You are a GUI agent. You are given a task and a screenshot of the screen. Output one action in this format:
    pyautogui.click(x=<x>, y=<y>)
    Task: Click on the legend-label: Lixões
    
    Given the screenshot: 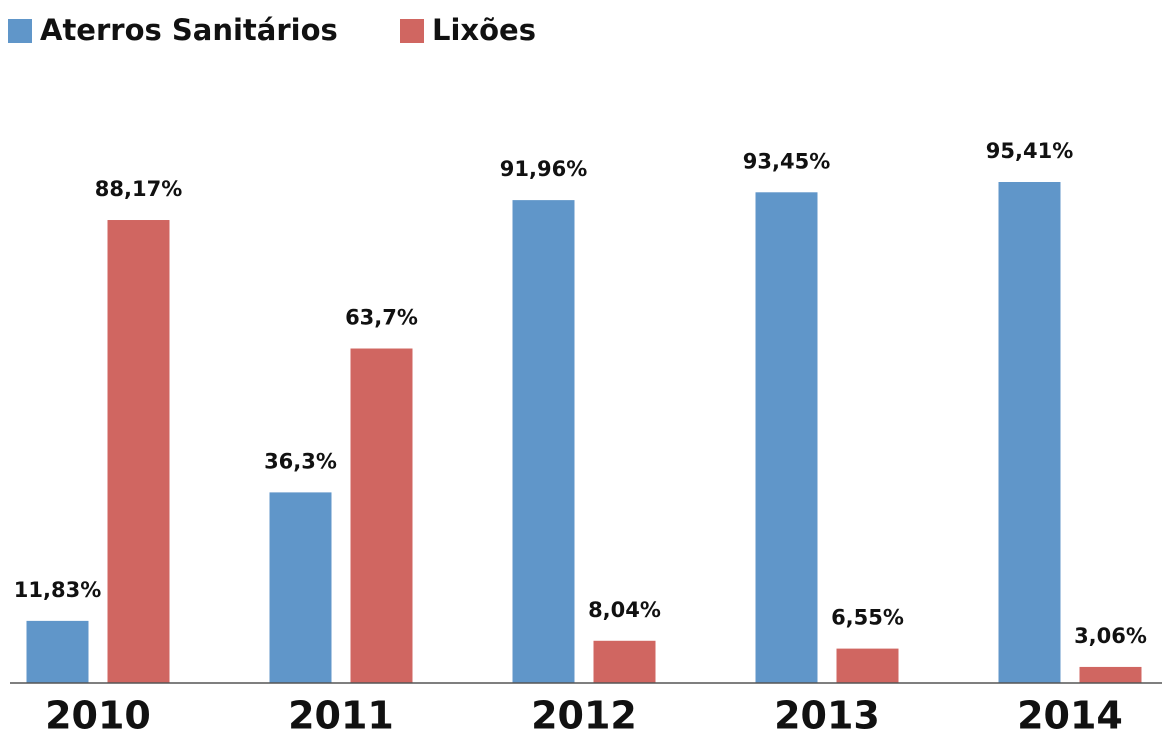 What is the action you would take?
    pyautogui.click(x=484, y=30)
    